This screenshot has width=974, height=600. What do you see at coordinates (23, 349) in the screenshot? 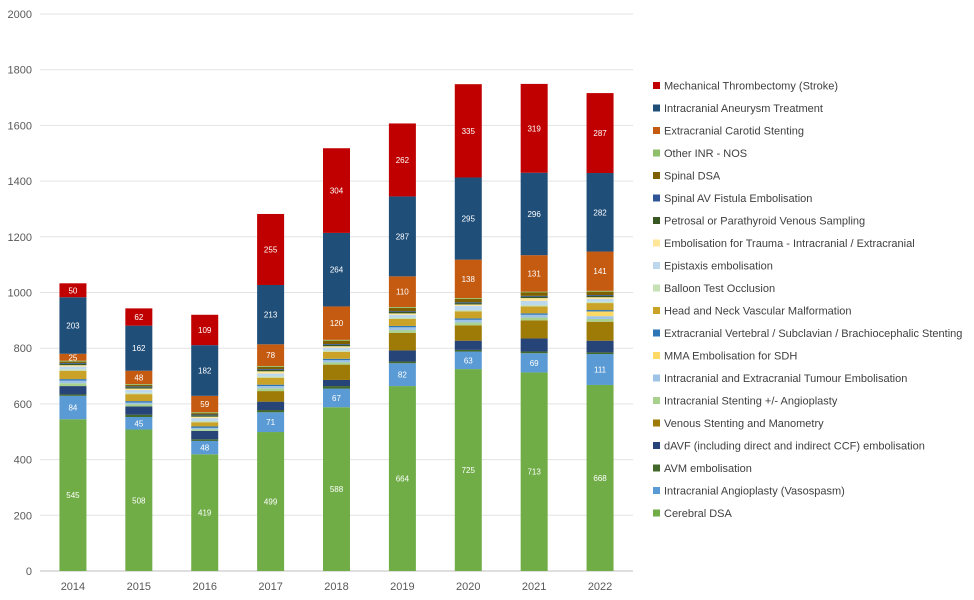
I see `y-tick-label: 800` at bounding box center [23, 349].